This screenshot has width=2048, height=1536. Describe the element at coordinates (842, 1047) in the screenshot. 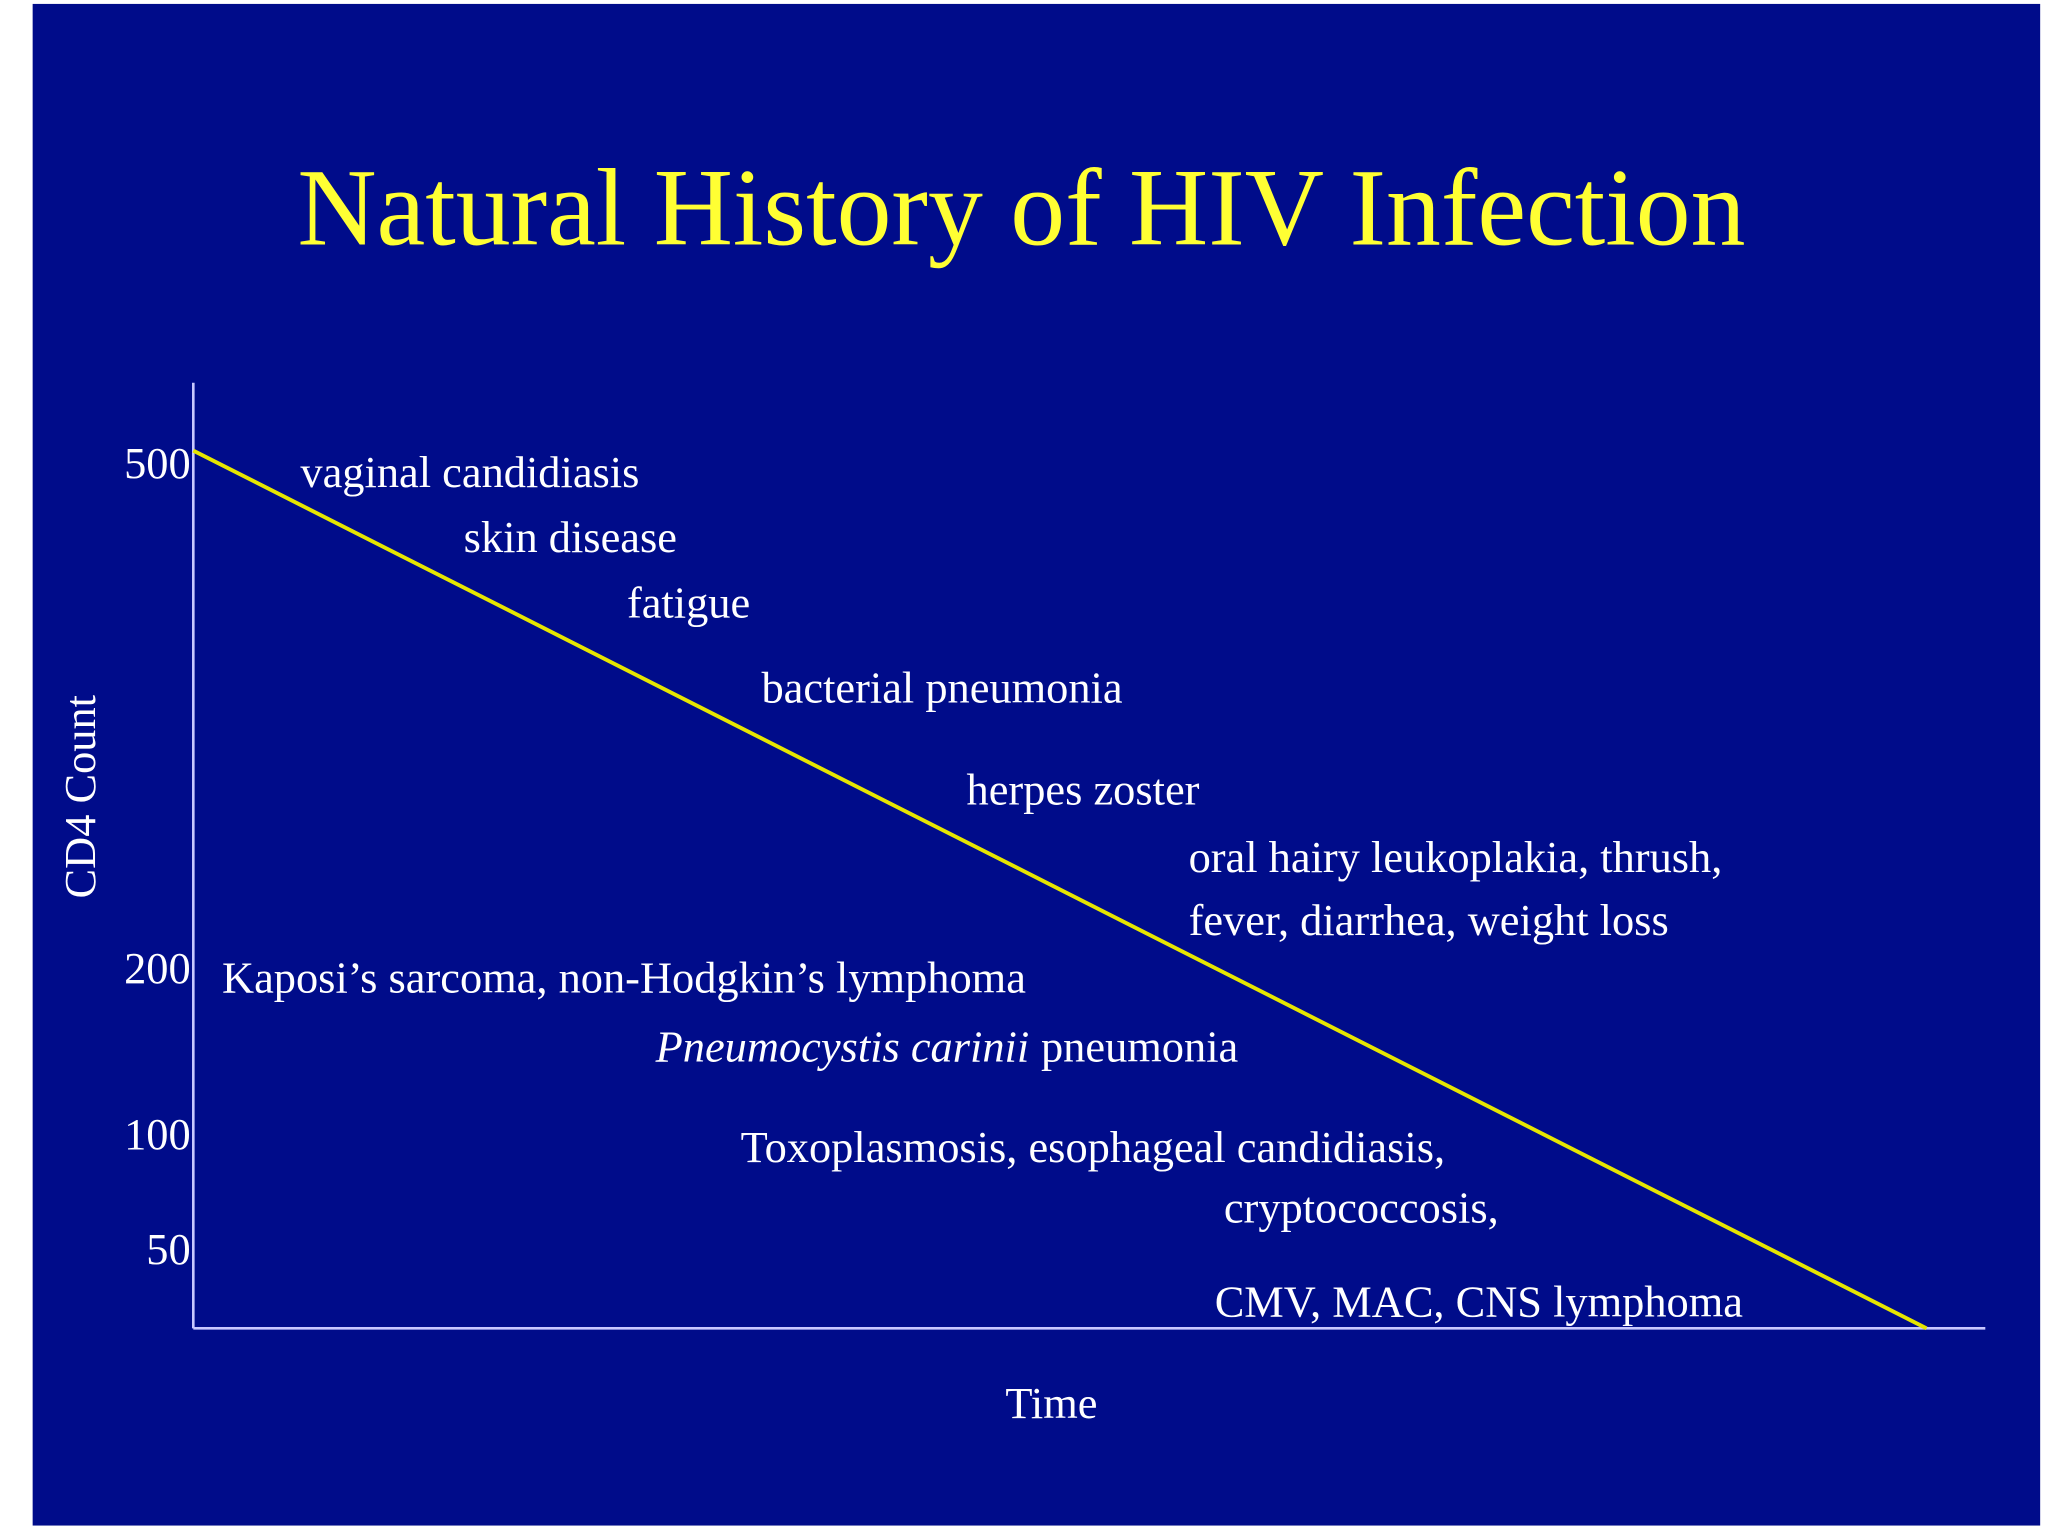

I see `annotation-italic: Pneumocystis carinii` at that location.